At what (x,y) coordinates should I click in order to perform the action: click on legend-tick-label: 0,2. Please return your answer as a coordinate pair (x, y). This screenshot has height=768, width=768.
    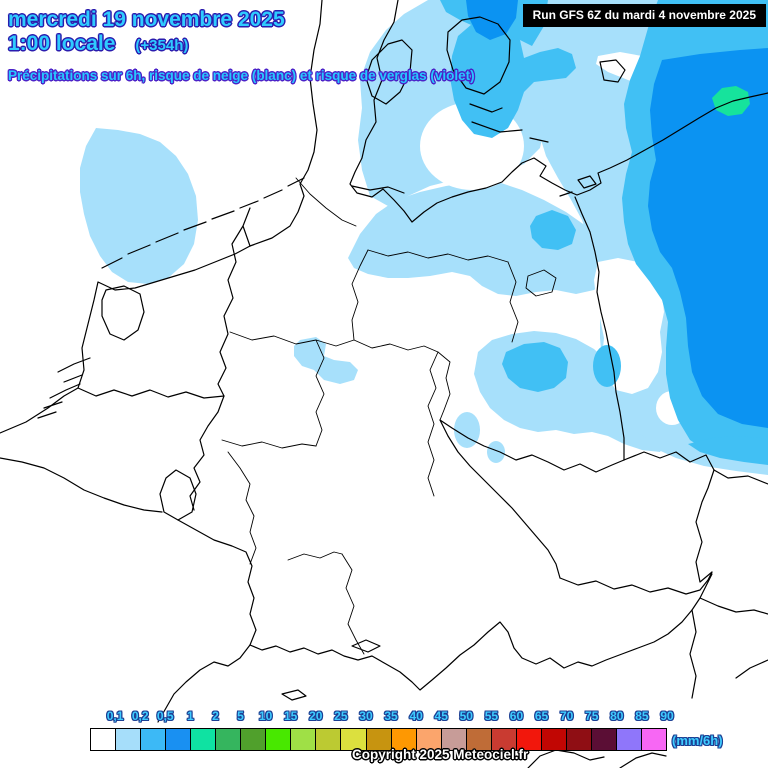
    Looking at the image, I should click on (140, 716).